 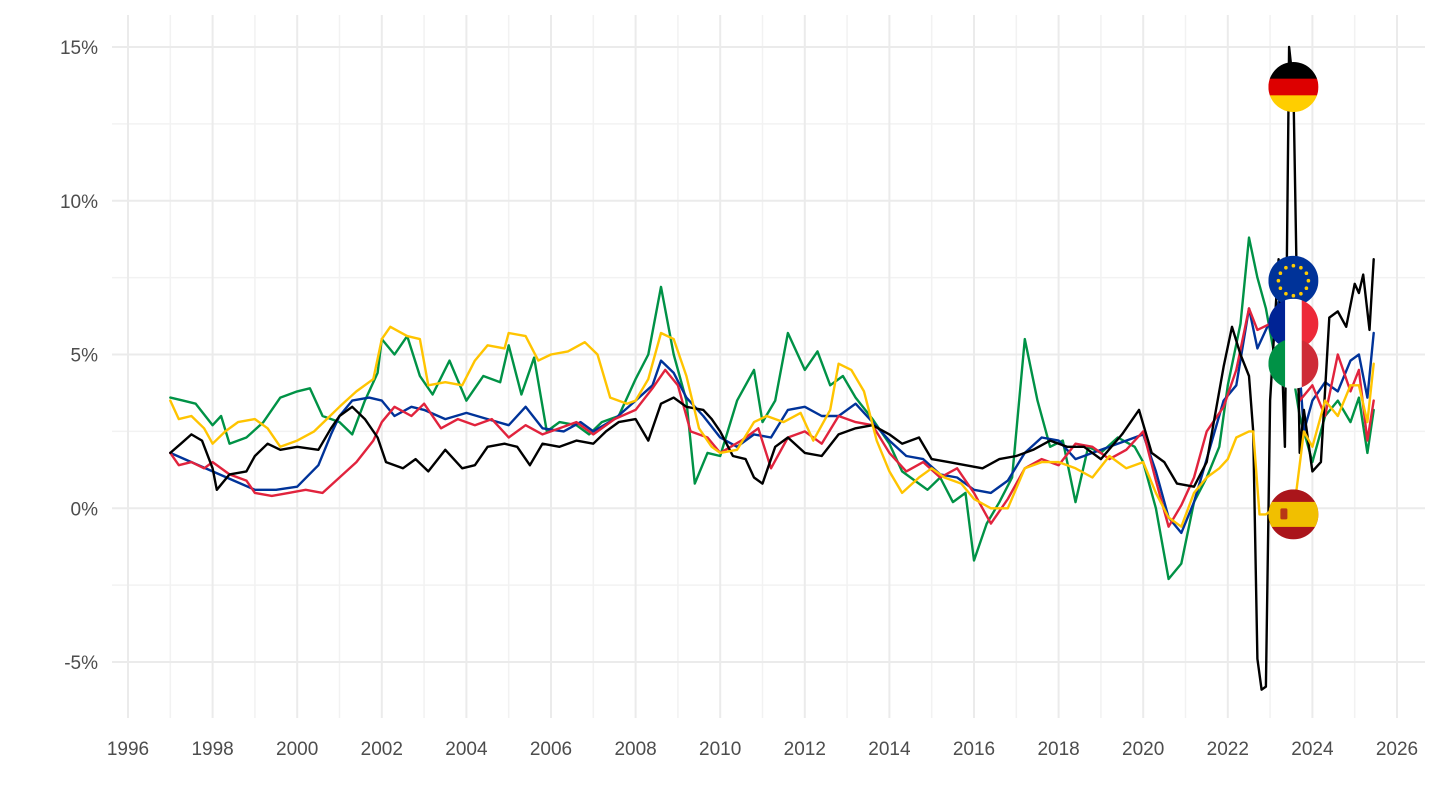 I want to click on x-tick-label: 2006, so click(x=551, y=749).